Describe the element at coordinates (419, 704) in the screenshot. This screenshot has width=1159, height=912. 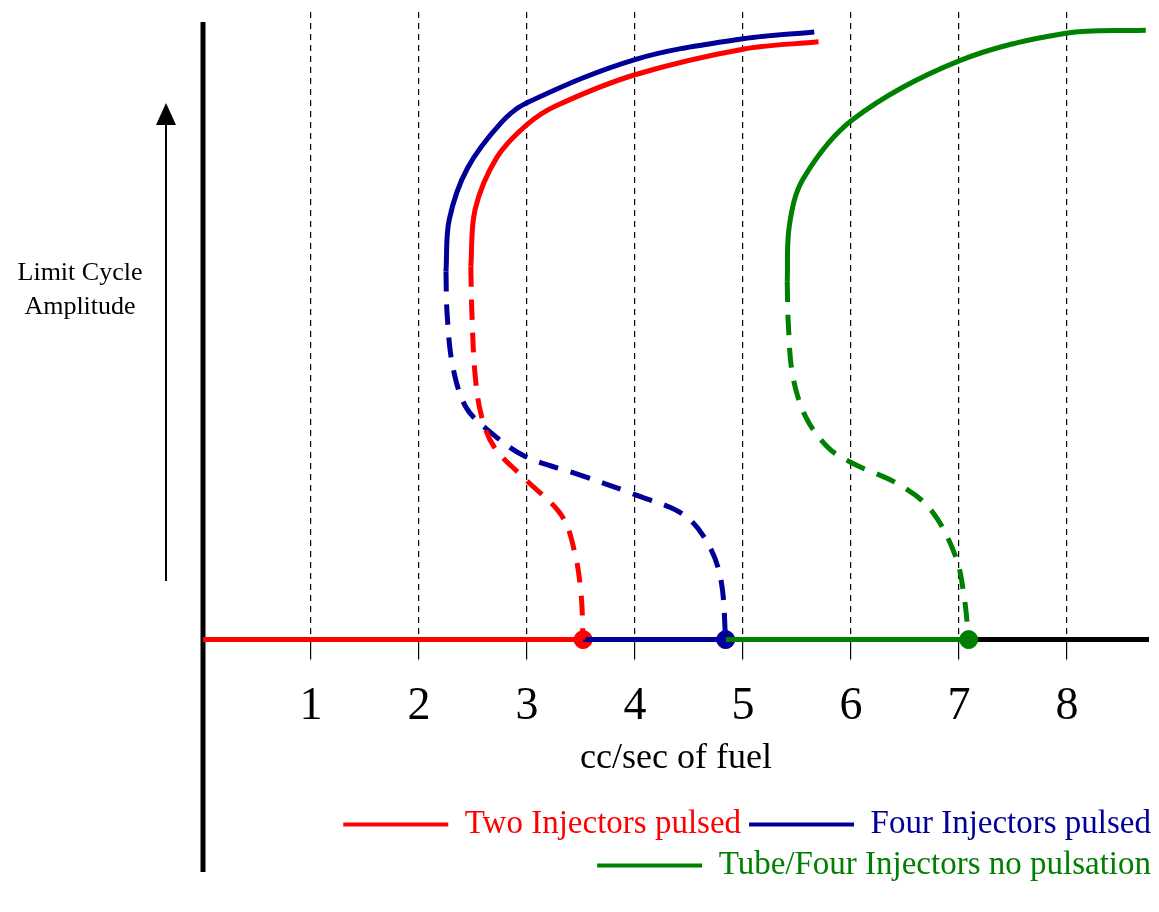
I see `x-tick-label: 2` at that location.